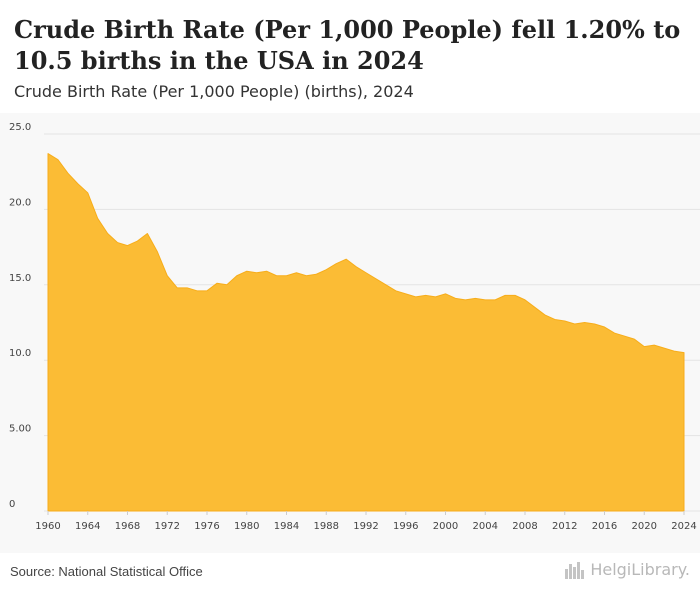  What do you see at coordinates (167, 526) in the screenshot?
I see `x-tick-label: 1972` at bounding box center [167, 526].